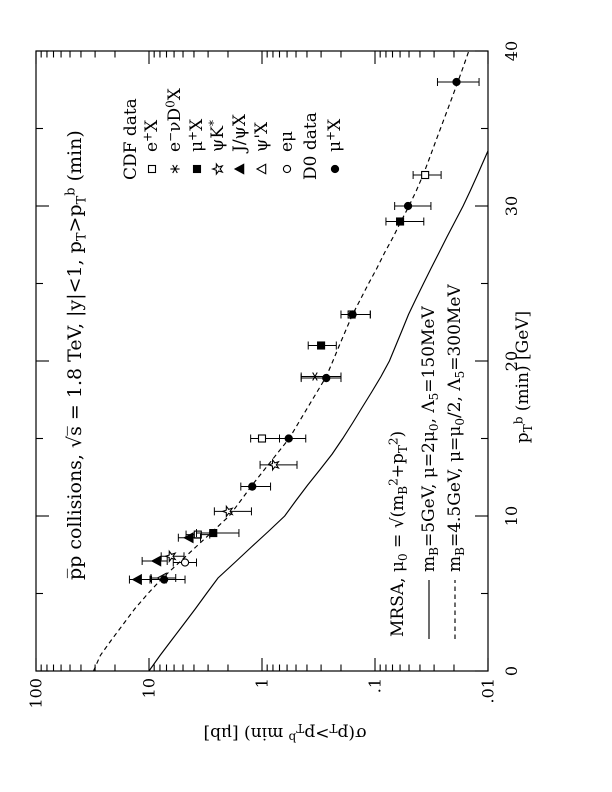 This screenshot has height=792, width=612. Describe the element at coordinates (488, 690) in the screenshot. I see `y-tick-label: .01` at that location.